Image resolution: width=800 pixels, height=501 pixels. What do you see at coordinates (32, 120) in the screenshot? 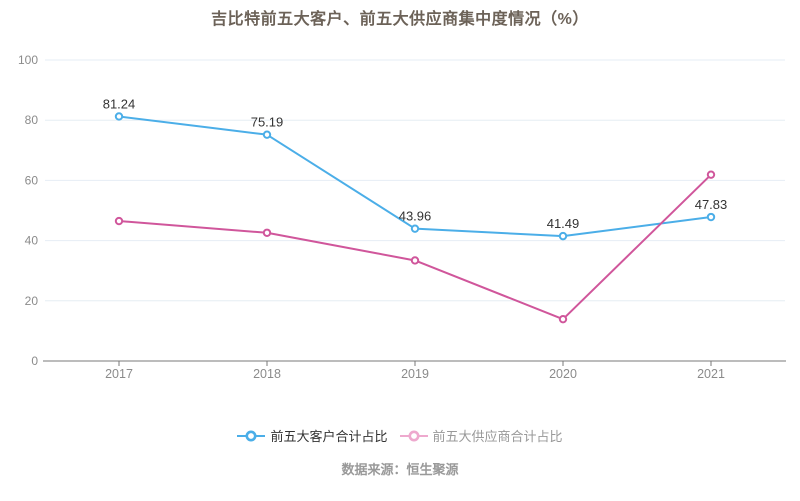
I see `y-axis-tick-label: 80` at bounding box center [32, 120].